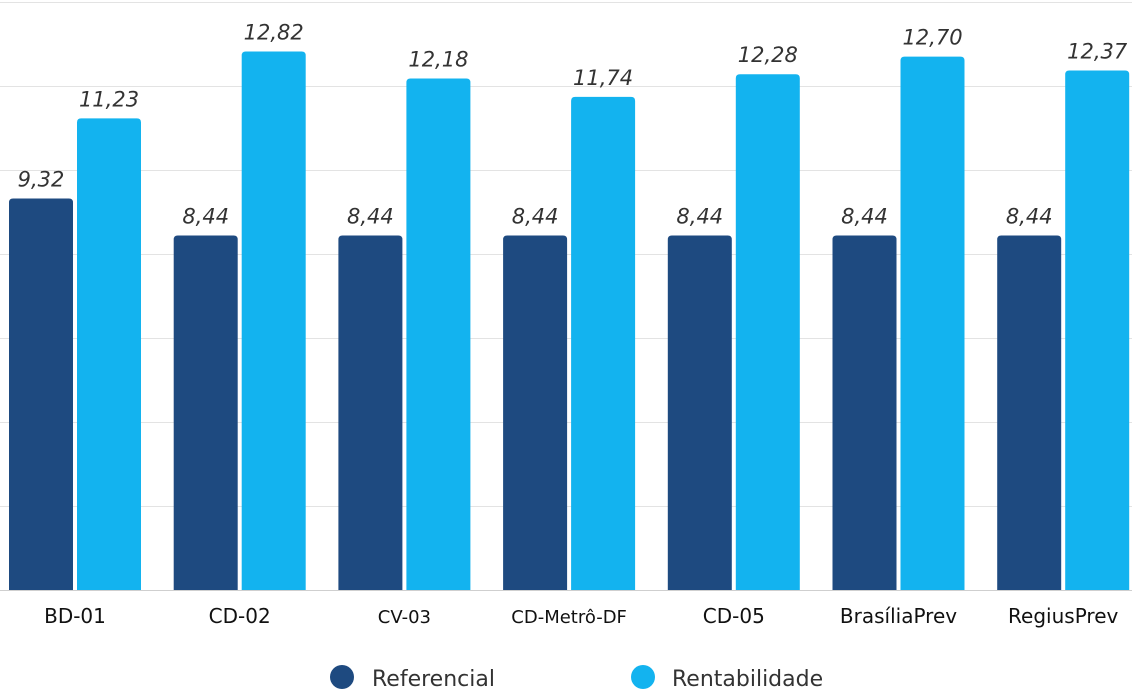 The image size is (1132, 693). Describe the element at coordinates (747, 678) in the screenshot. I see `legend-label: Rentabilidade` at that location.